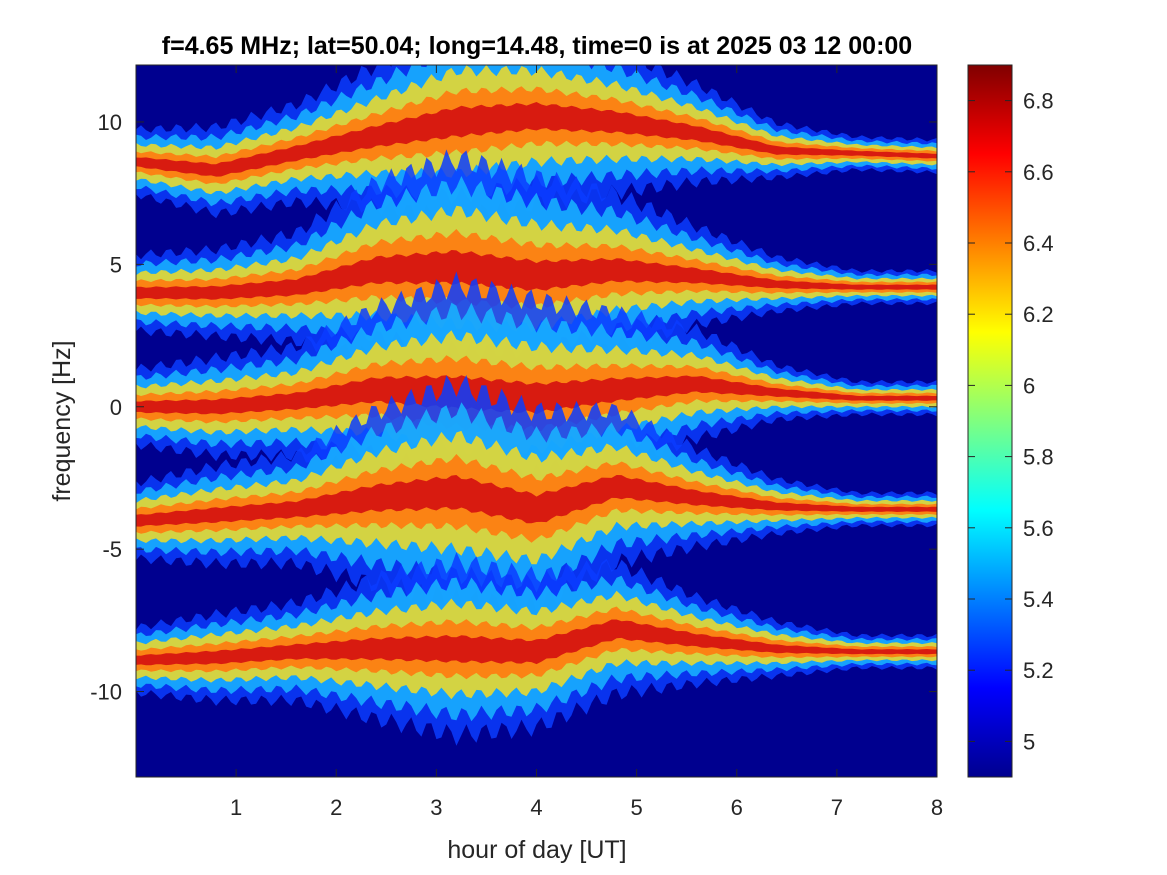  Describe the element at coordinates (536, 642) in the screenshot. I see `spectral-band-5-layer` at that location.